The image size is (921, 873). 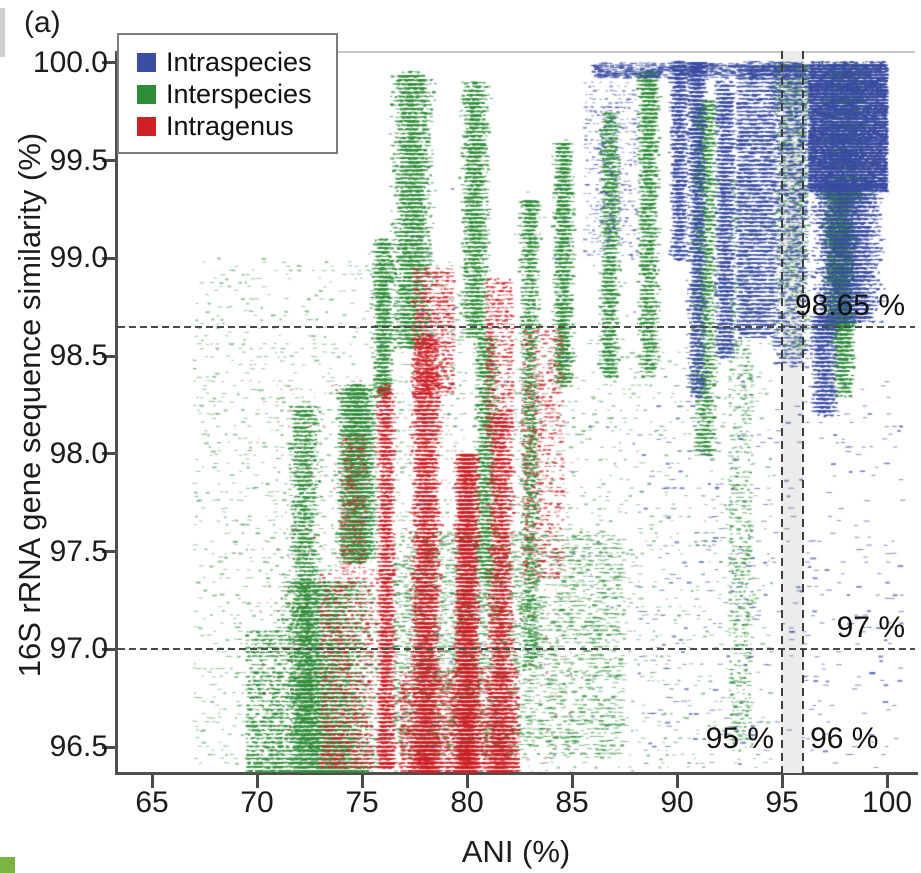 I want to click on y-tick-label: 97.0, so click(x=78, y=649).